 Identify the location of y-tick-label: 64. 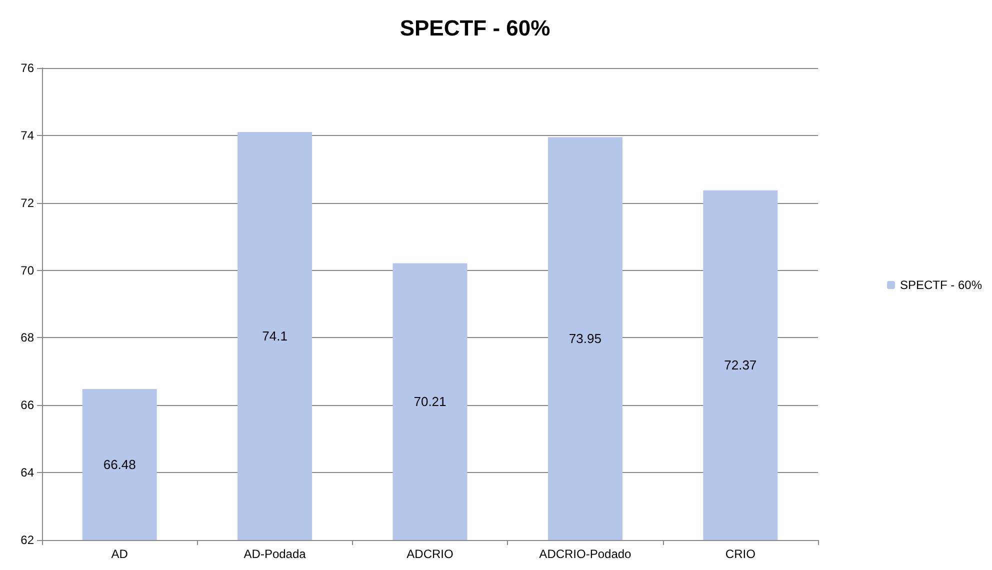
(27, 473).